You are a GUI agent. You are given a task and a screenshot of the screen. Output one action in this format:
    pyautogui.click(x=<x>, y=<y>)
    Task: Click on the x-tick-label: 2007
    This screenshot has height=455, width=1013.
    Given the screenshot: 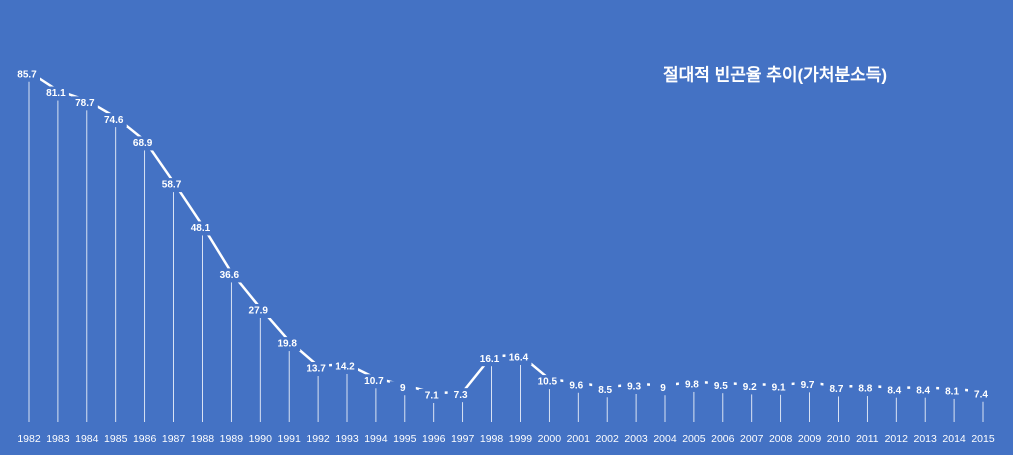 What is the action you would take?
    pyautogui.click(x=752, y=439)
    